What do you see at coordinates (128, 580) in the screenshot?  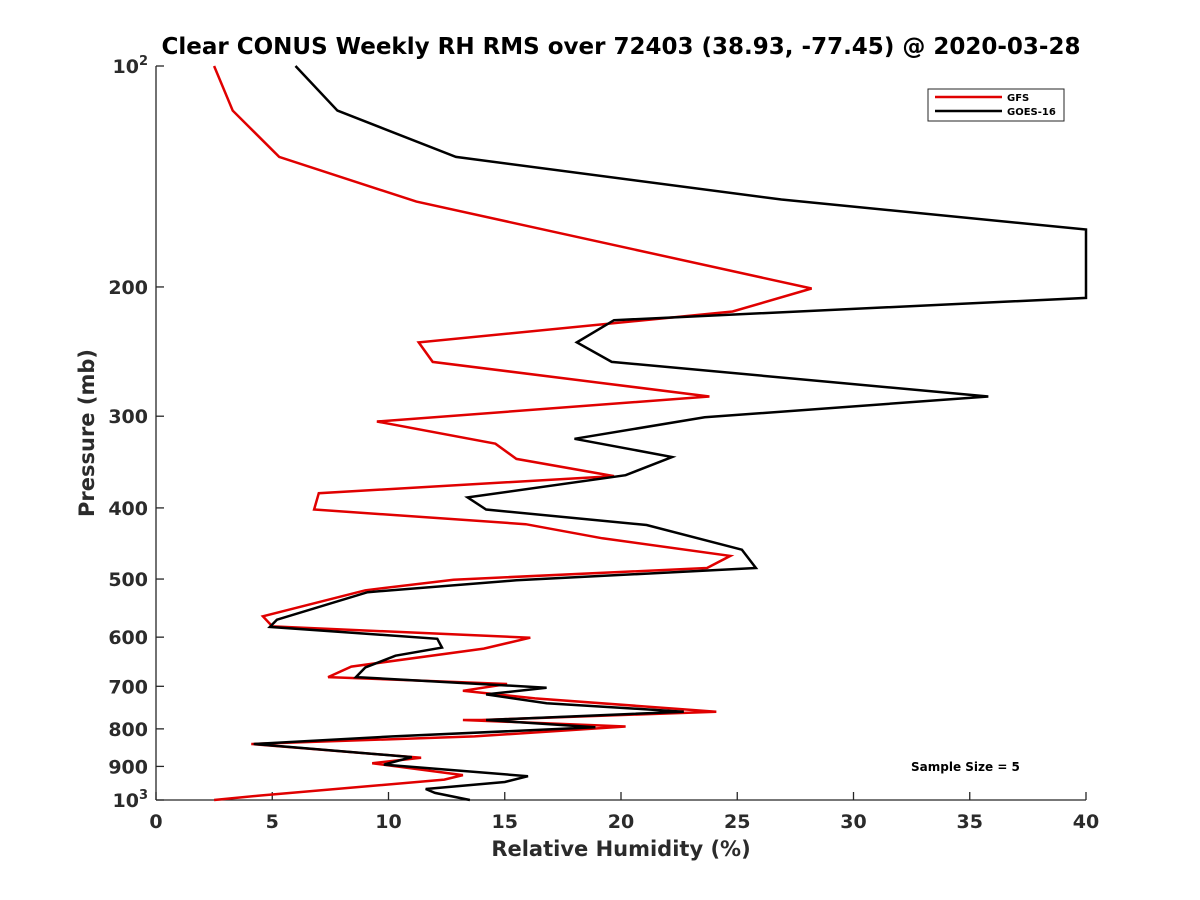 I see `y-tick-label: 500` at bounding box center [128, 580].